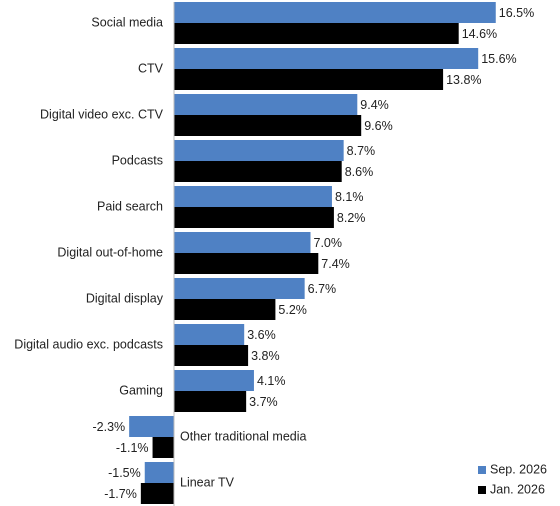 The image size is (560, 506). I want to click on value-label: 8.7%, so click(361, 151).